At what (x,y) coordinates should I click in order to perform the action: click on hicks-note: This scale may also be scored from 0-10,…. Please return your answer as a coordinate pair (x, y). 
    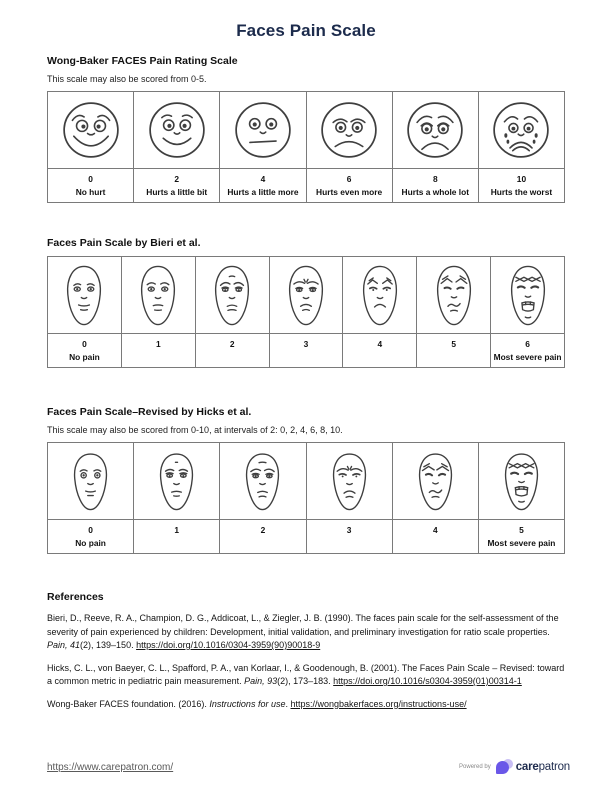
    Looking at the image, I should click on (195, 430).